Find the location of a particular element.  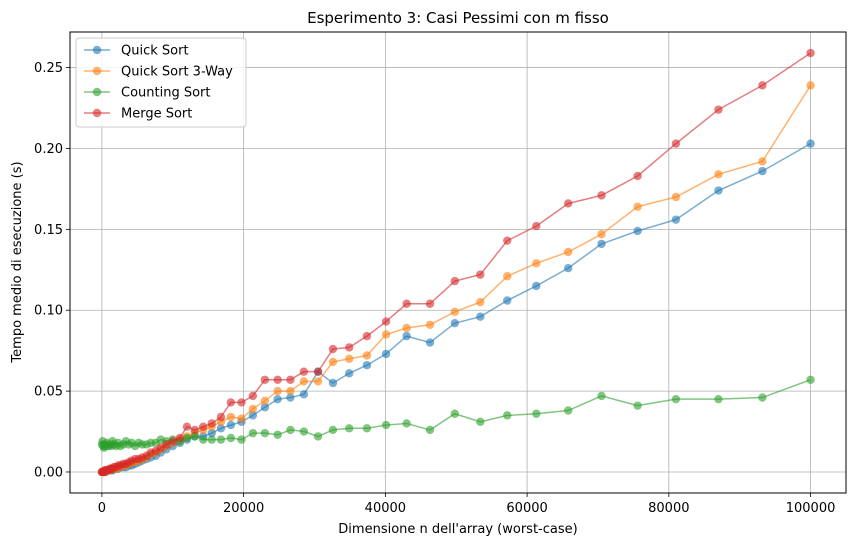

legend-label: Counting Sort is located at coordinates (166, 93).